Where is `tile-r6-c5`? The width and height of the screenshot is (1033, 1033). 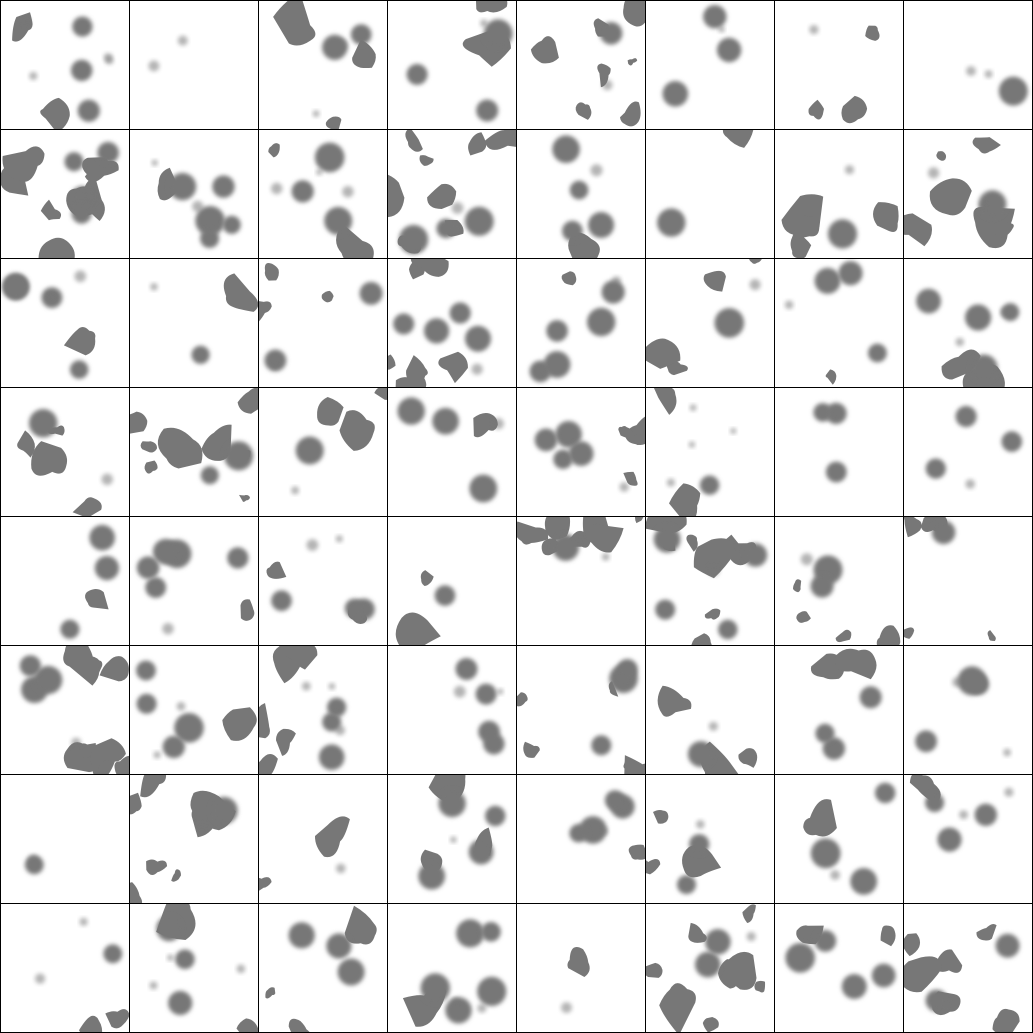
tile-r6-c5 is located at coordinates (684, 852).